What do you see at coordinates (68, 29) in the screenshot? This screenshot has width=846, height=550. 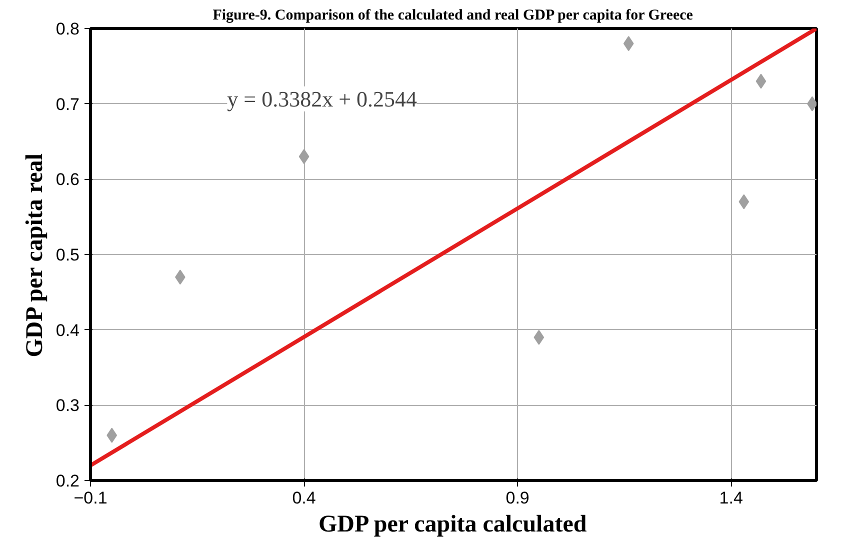 I see `y-tick-label: 0.8` at bounding box center [68, 29].